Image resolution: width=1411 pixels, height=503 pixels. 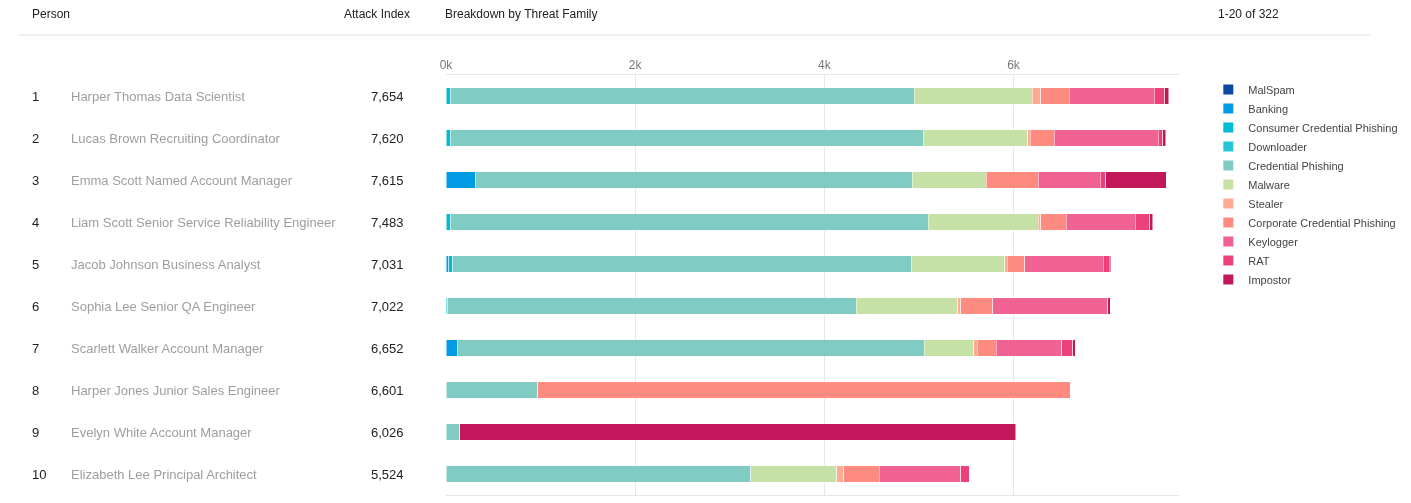 I want to click on text: 1, so click(x=36, y=96).